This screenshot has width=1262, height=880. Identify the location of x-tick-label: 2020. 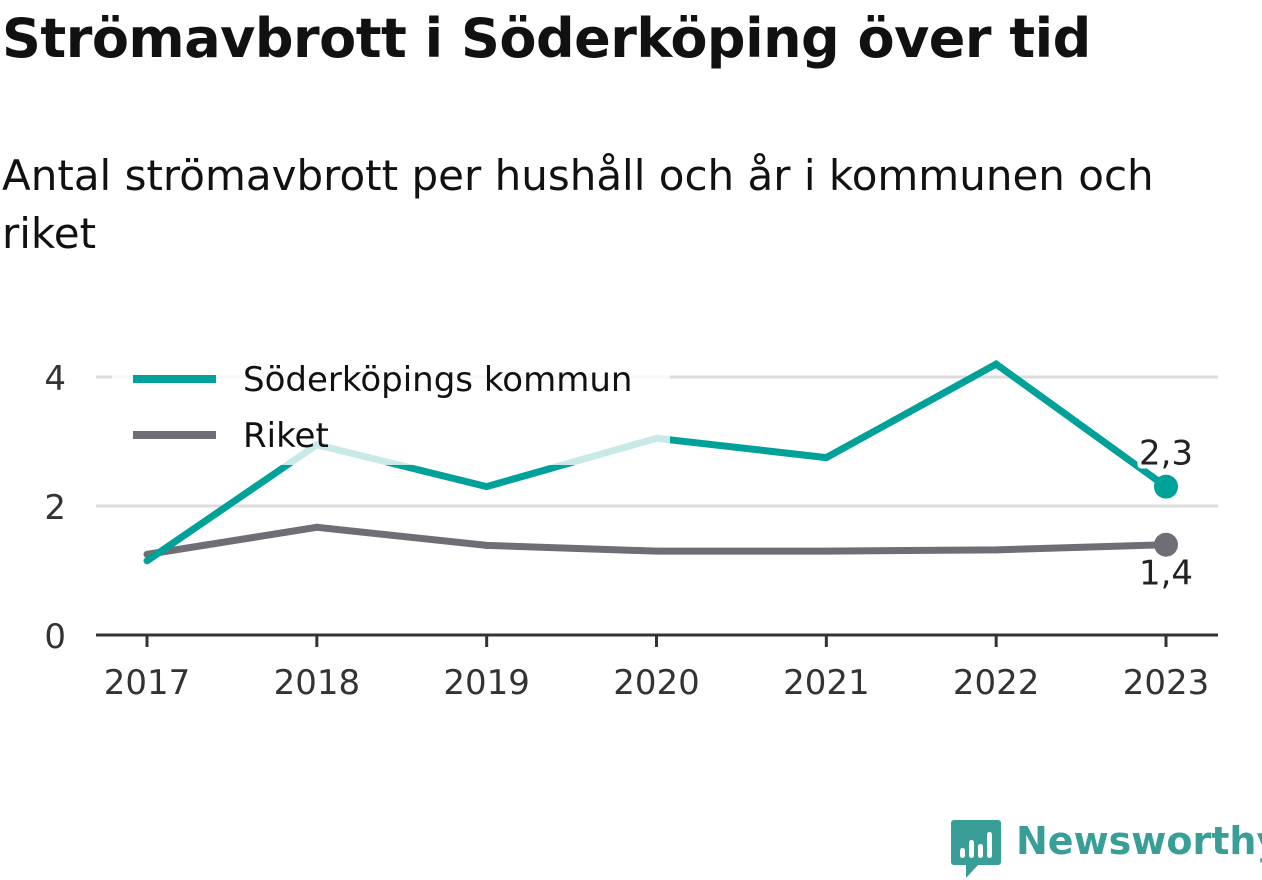
(656, 683).